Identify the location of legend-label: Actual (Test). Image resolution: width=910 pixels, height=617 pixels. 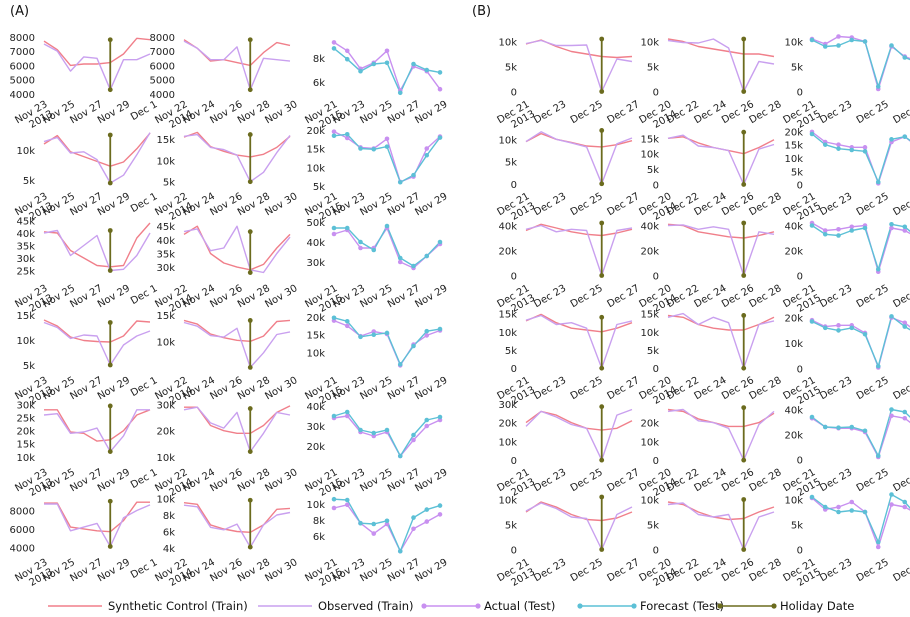
(519, 606).